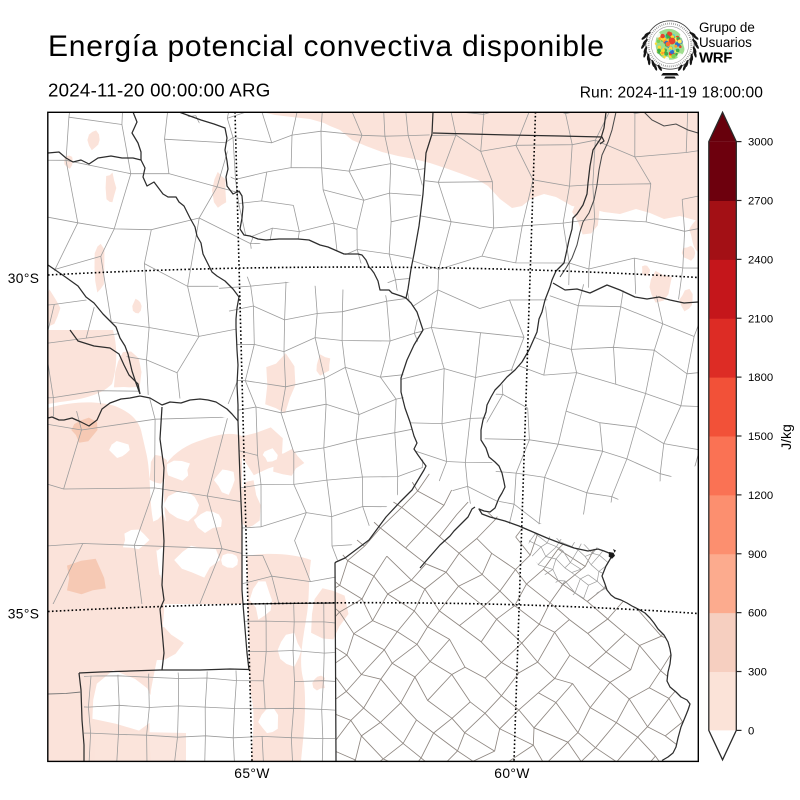 The height and width of the screenshot is (800, 800). Describe the element at coordinates (252, 773) in the screenshot. I see `svg-text: 65°W` at that location.